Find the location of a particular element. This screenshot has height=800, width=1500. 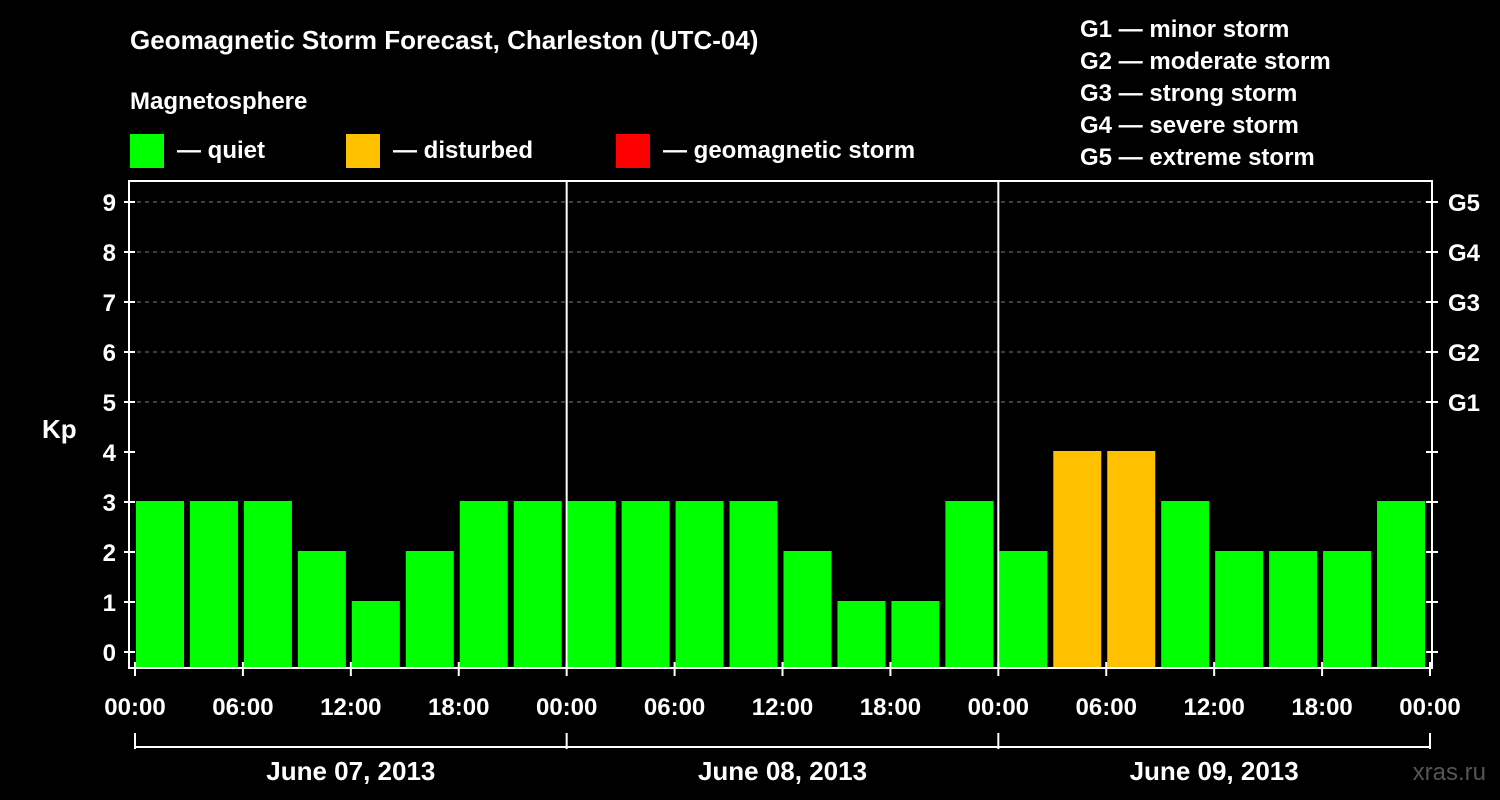

y-tick-label: 6 is located at coordinates (109, 353).